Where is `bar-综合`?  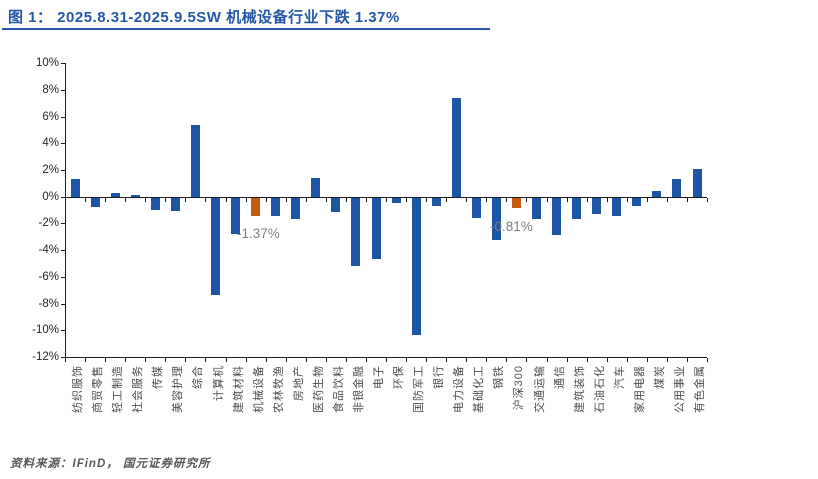 bar-综合 is located at coordinates (195, 160).